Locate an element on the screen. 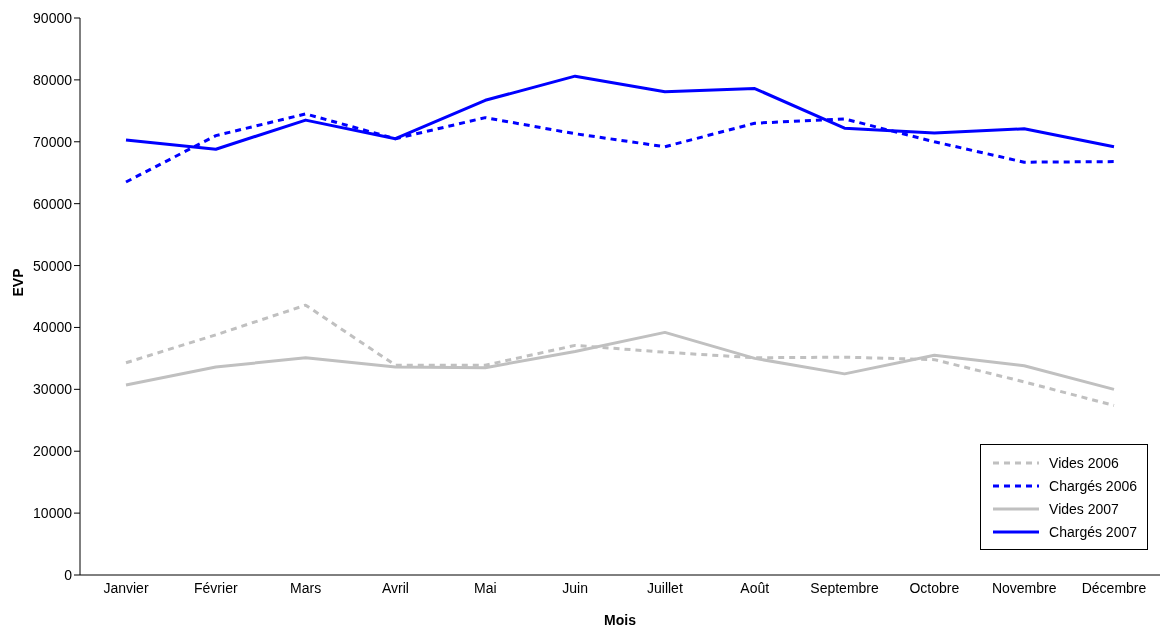 Image resolution: width=1172 pixels, height=643 pixels. y-tick-label: 60000 is located at coordinates (53, 203).